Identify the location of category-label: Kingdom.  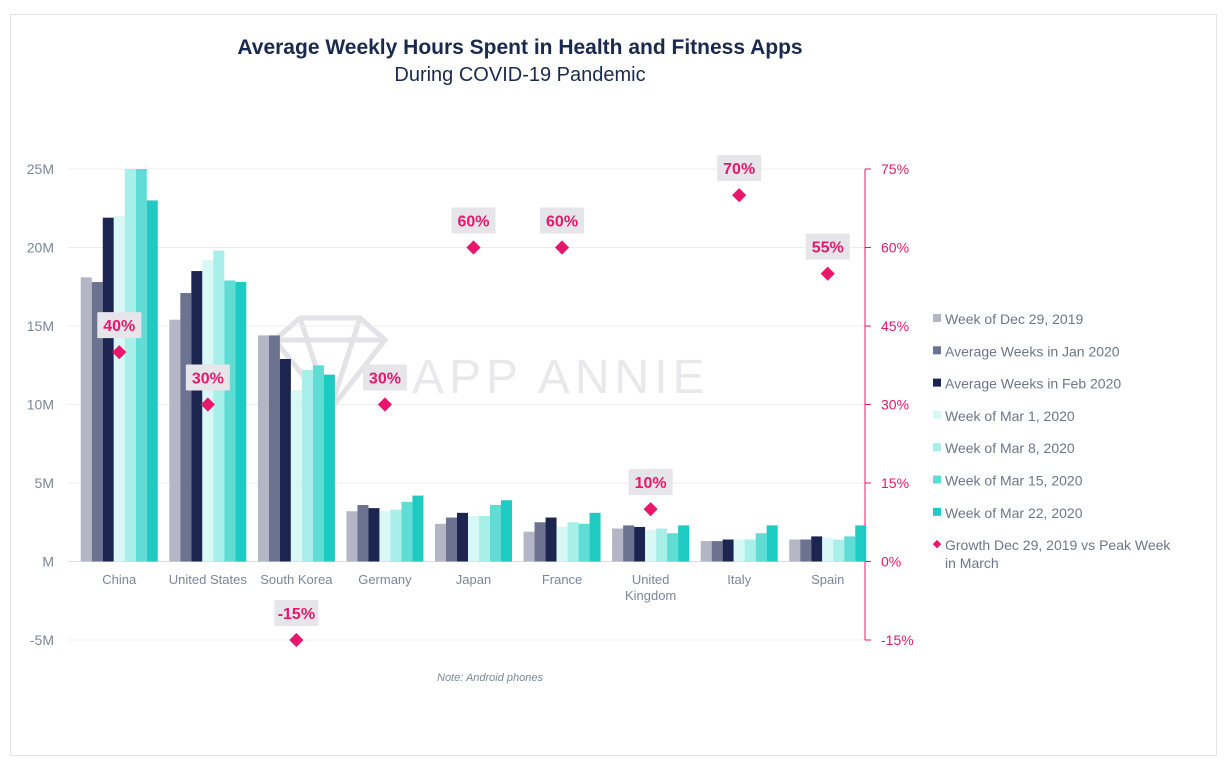
(650, 595).